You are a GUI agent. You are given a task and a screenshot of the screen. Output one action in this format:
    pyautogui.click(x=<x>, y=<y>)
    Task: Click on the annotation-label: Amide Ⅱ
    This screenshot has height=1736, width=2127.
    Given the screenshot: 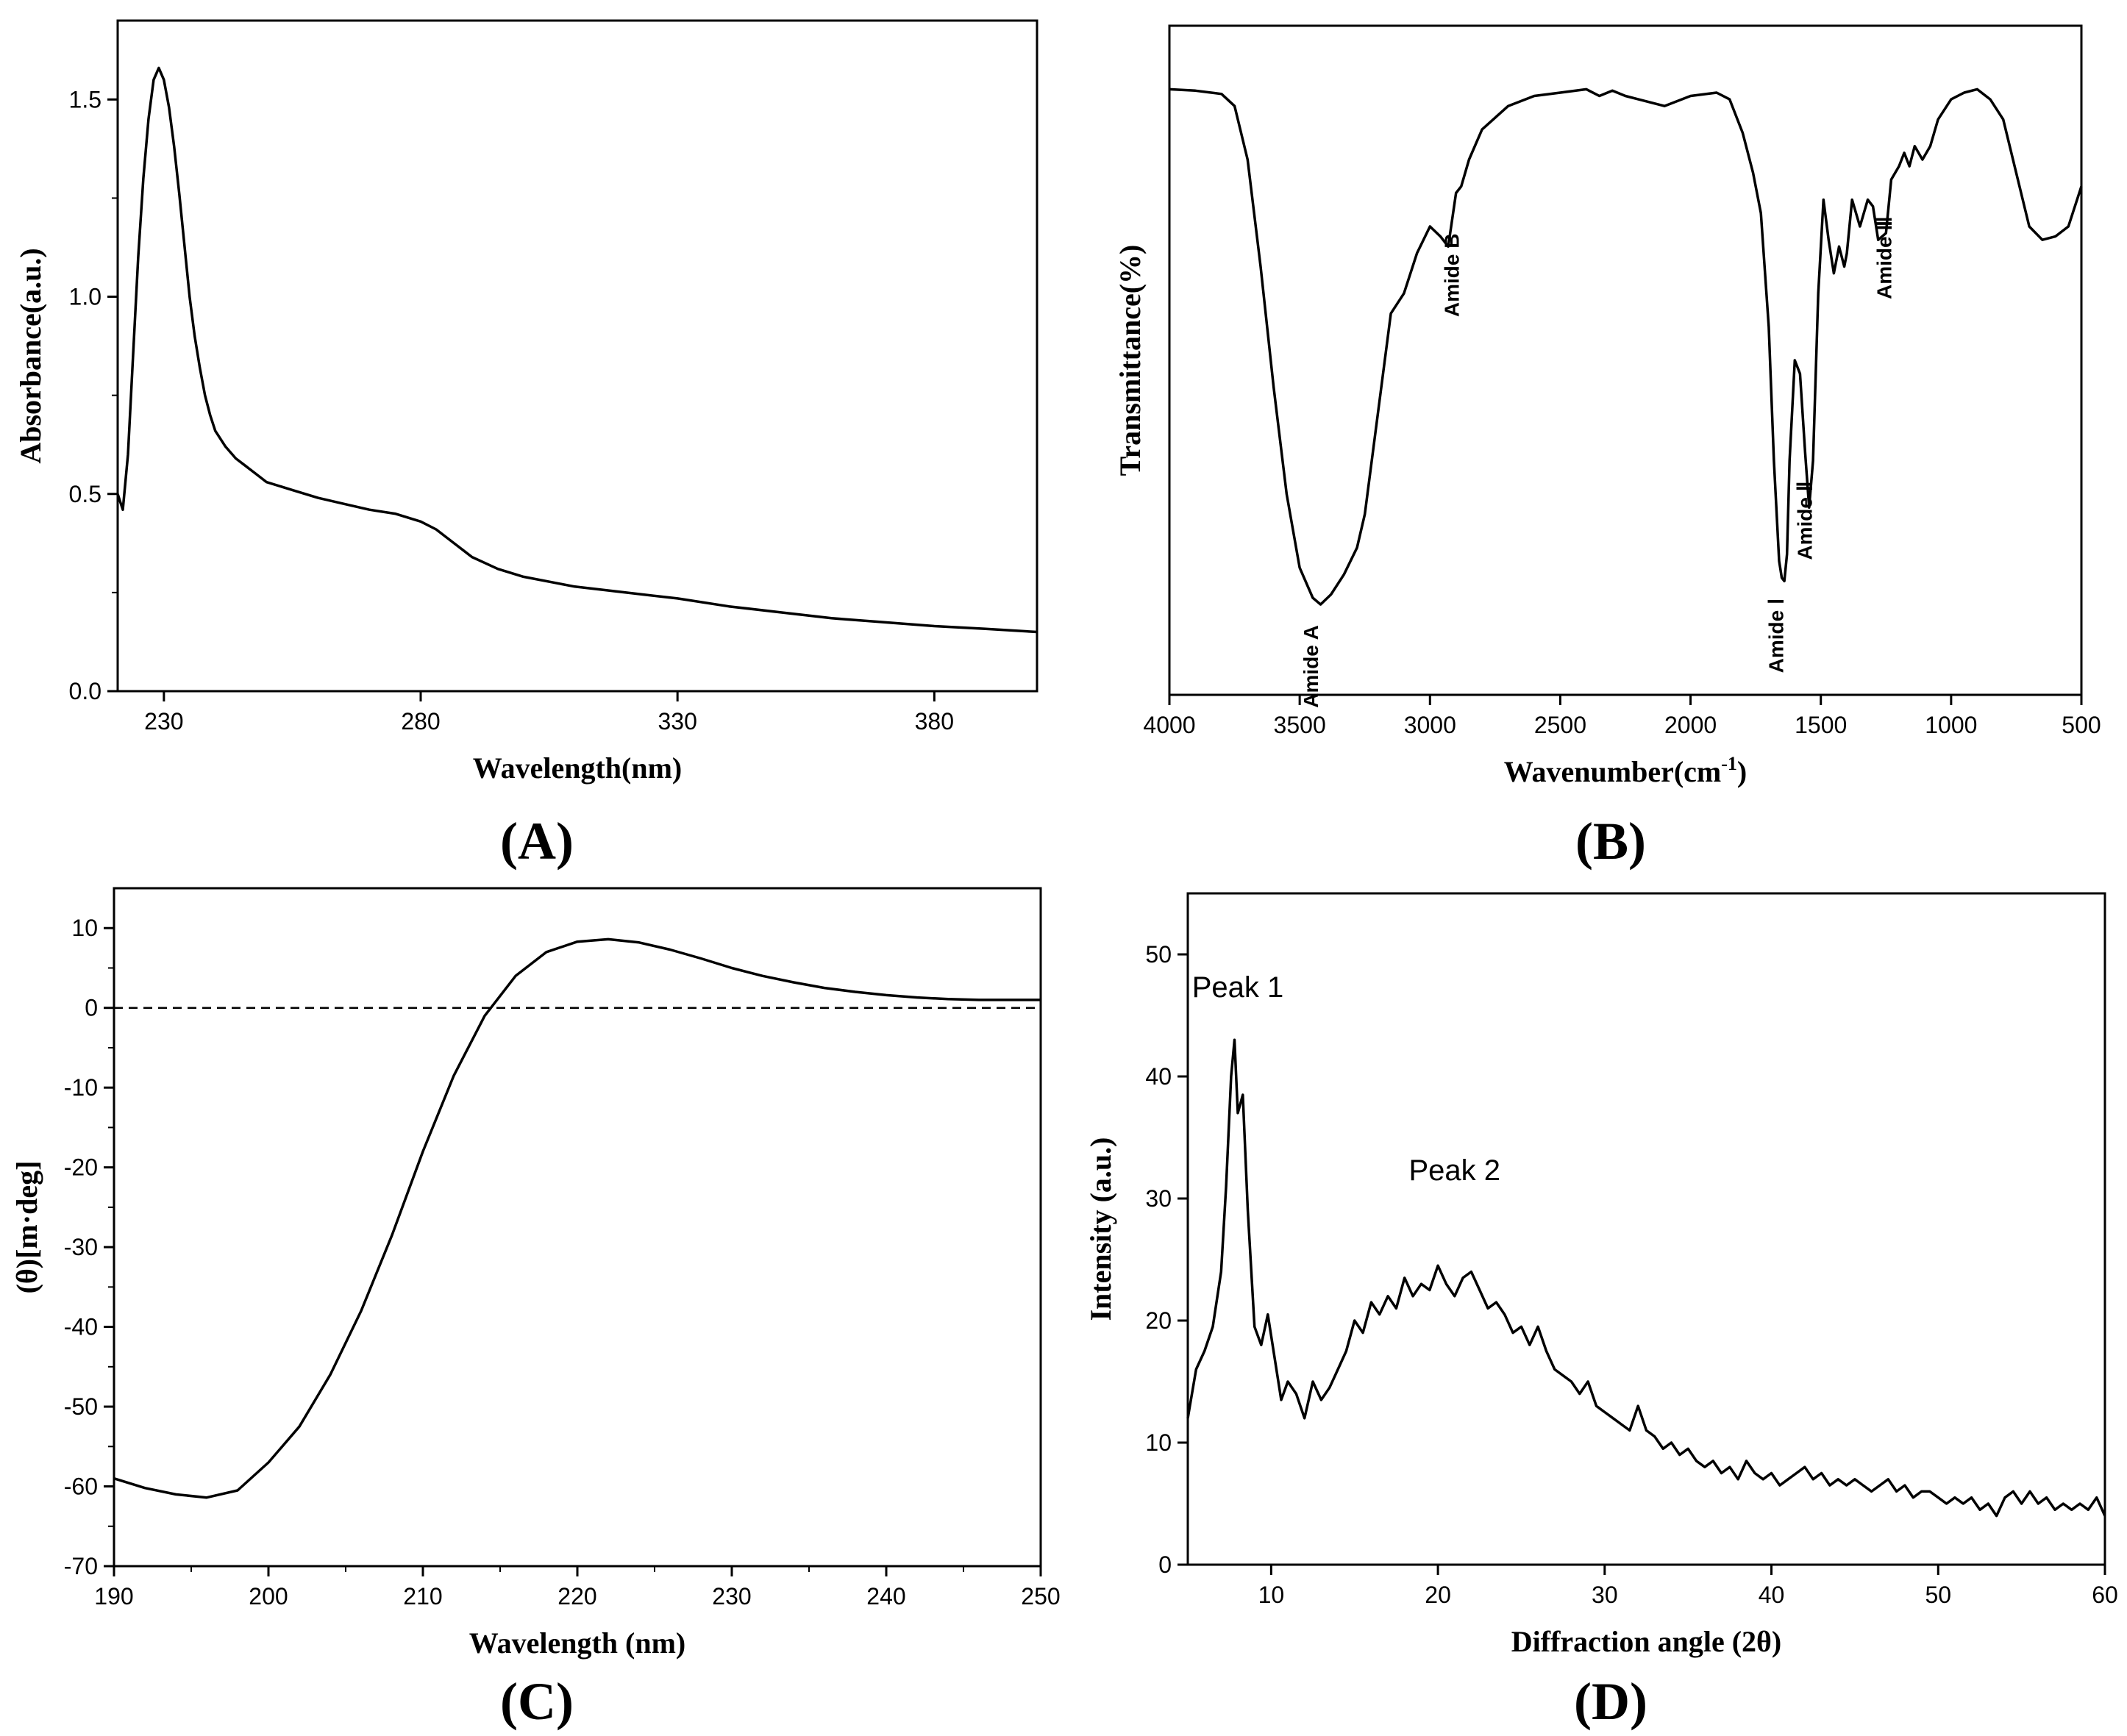 What is the action you would take?
    pyautogui.click(x=1805, y=521)
    